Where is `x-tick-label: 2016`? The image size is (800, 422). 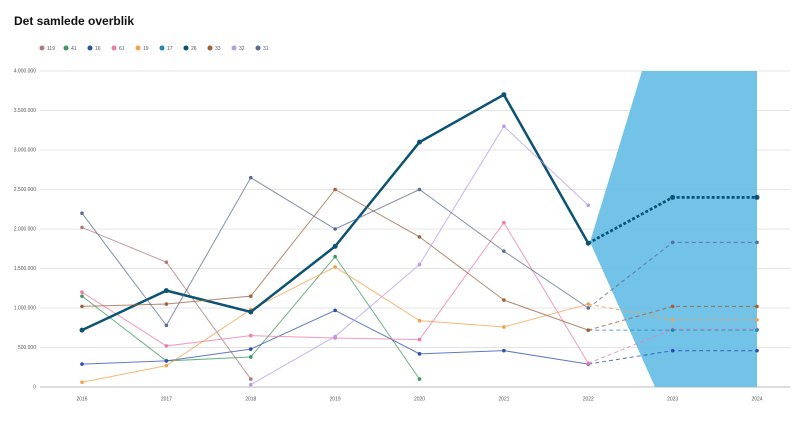
x-tick-label: 2016 is located at coordinates (81, 399).